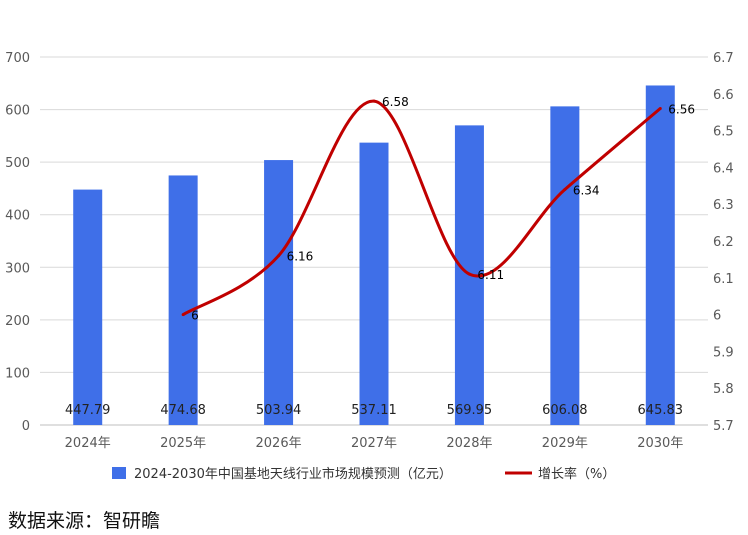 This screenshot has height=535, width=748. I want to click on line-value-label: 6.58, so click(395, 102).